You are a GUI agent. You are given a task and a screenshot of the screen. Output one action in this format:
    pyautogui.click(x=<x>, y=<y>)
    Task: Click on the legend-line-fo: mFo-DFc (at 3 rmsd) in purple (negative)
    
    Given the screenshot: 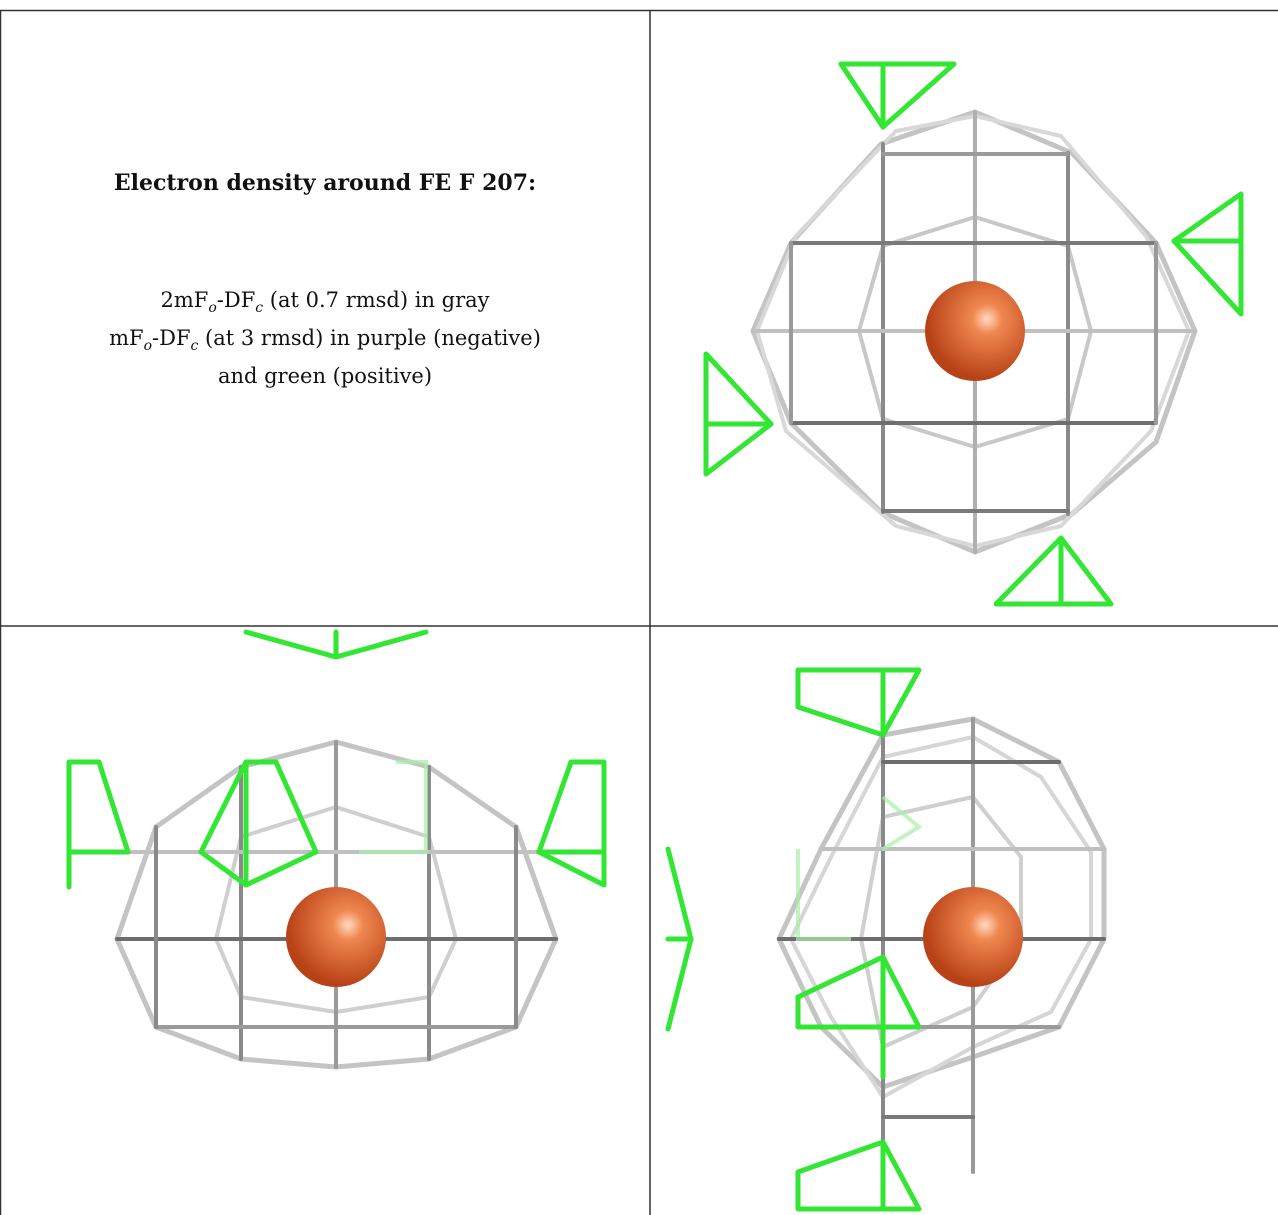 What is the action you would take?
    pyautogui.click(x=325, y=340)
    